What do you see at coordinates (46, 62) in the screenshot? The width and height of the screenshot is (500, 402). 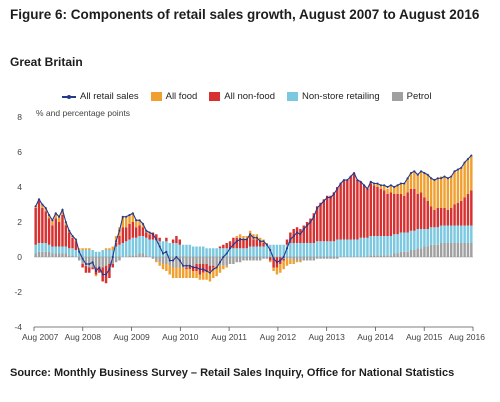 I see `chart-subtitle: Great Britain` at bounding box center [46, 62].